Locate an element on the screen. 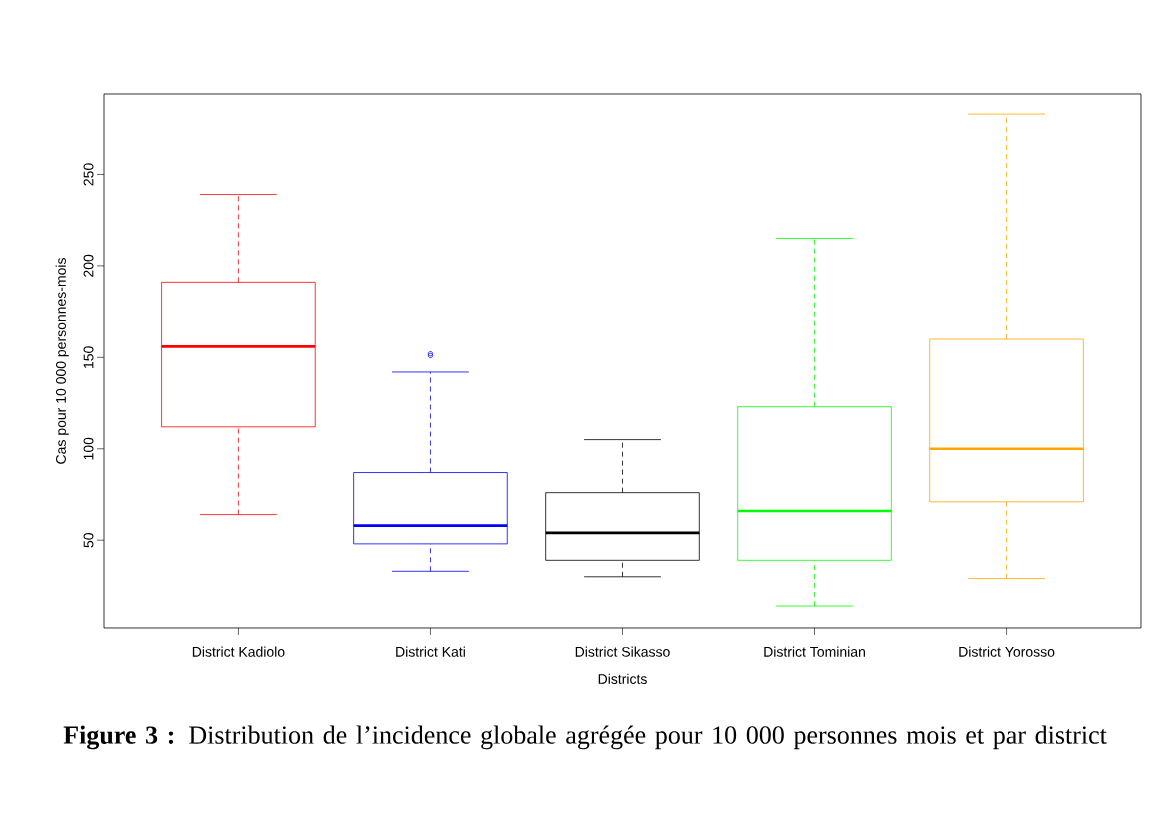 The height and width of the screenshot is (840, 1170). y-tick-label: 150 is located at coordinates (88, 357).